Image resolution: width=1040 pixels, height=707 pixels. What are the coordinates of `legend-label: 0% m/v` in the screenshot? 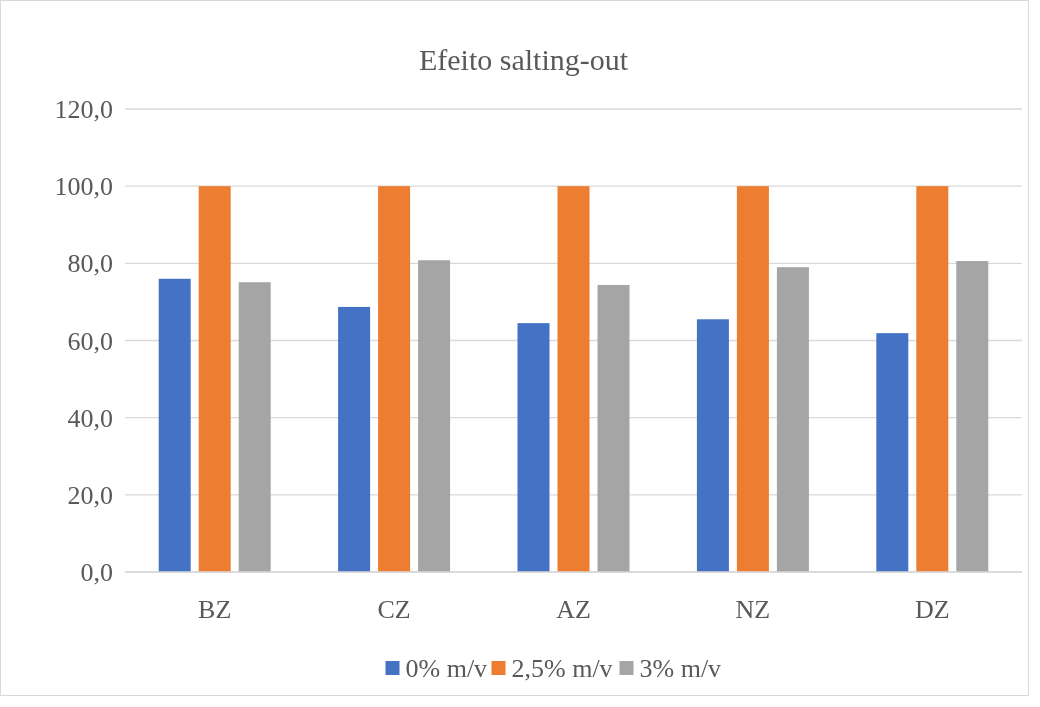 It's located at (446, 669).